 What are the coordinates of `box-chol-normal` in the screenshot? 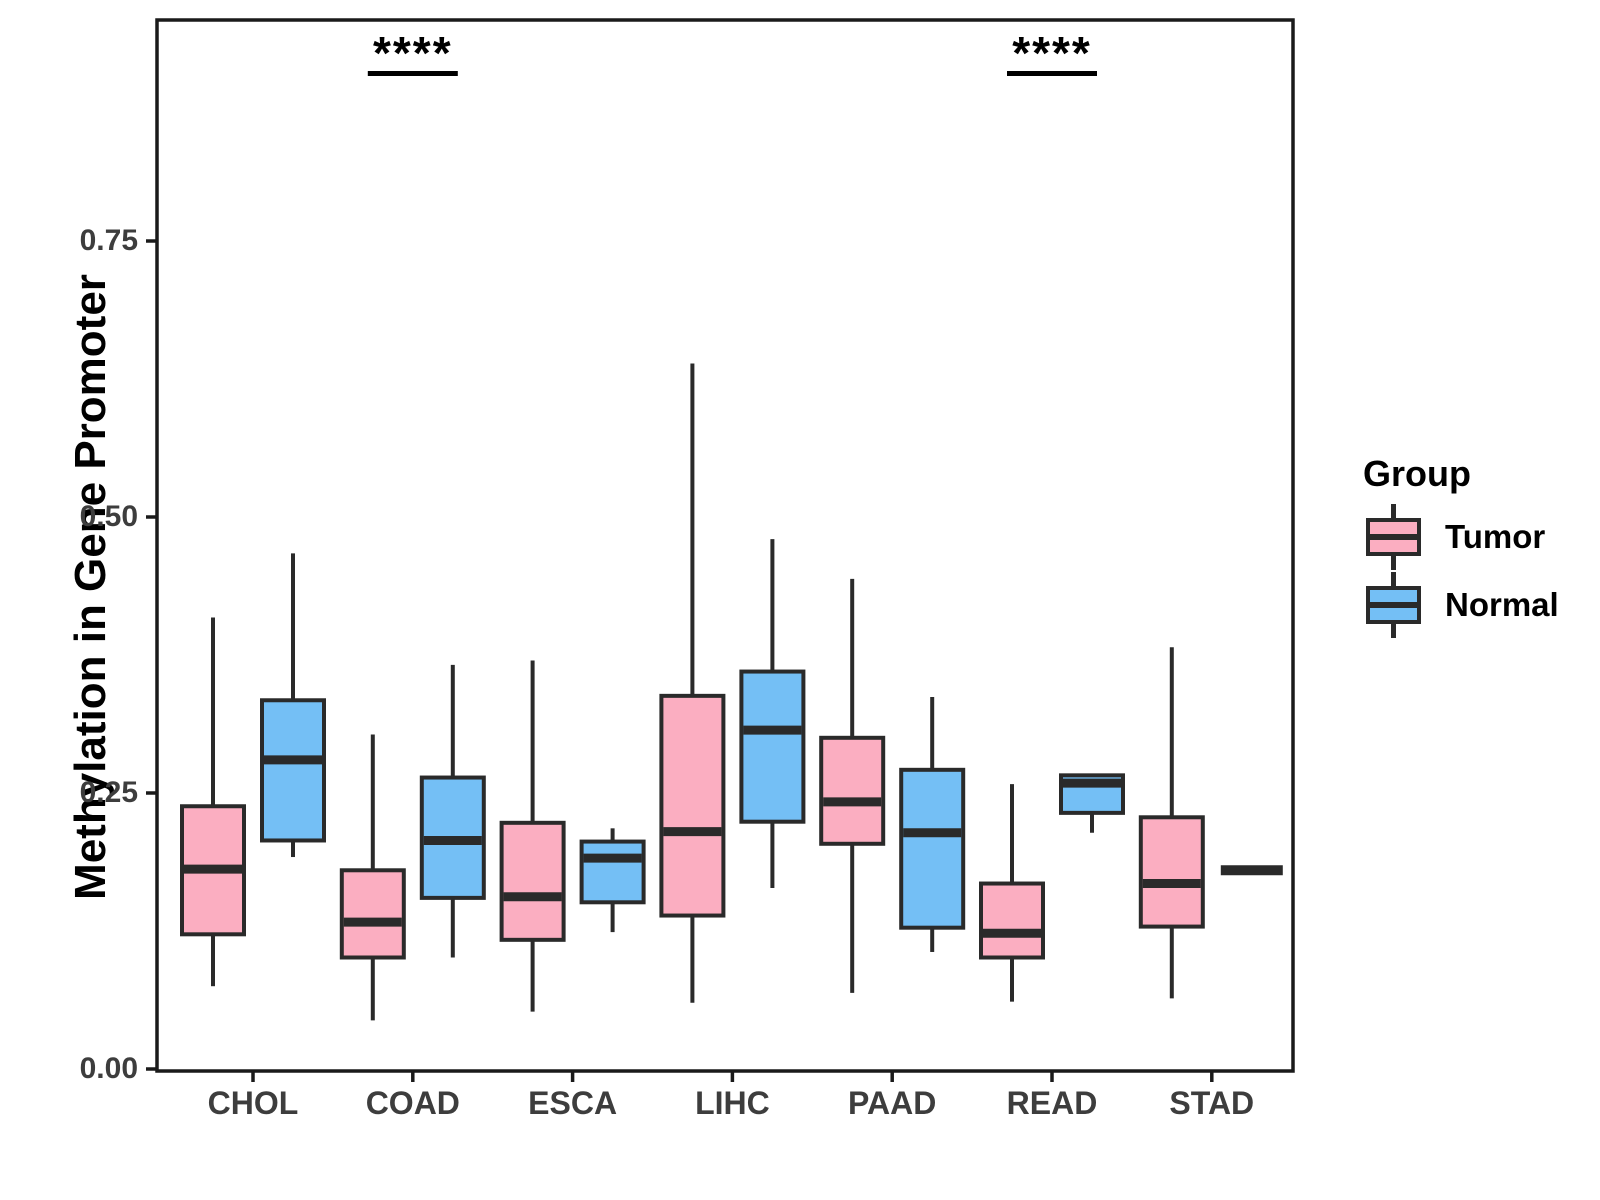 It's located at (293, 770).